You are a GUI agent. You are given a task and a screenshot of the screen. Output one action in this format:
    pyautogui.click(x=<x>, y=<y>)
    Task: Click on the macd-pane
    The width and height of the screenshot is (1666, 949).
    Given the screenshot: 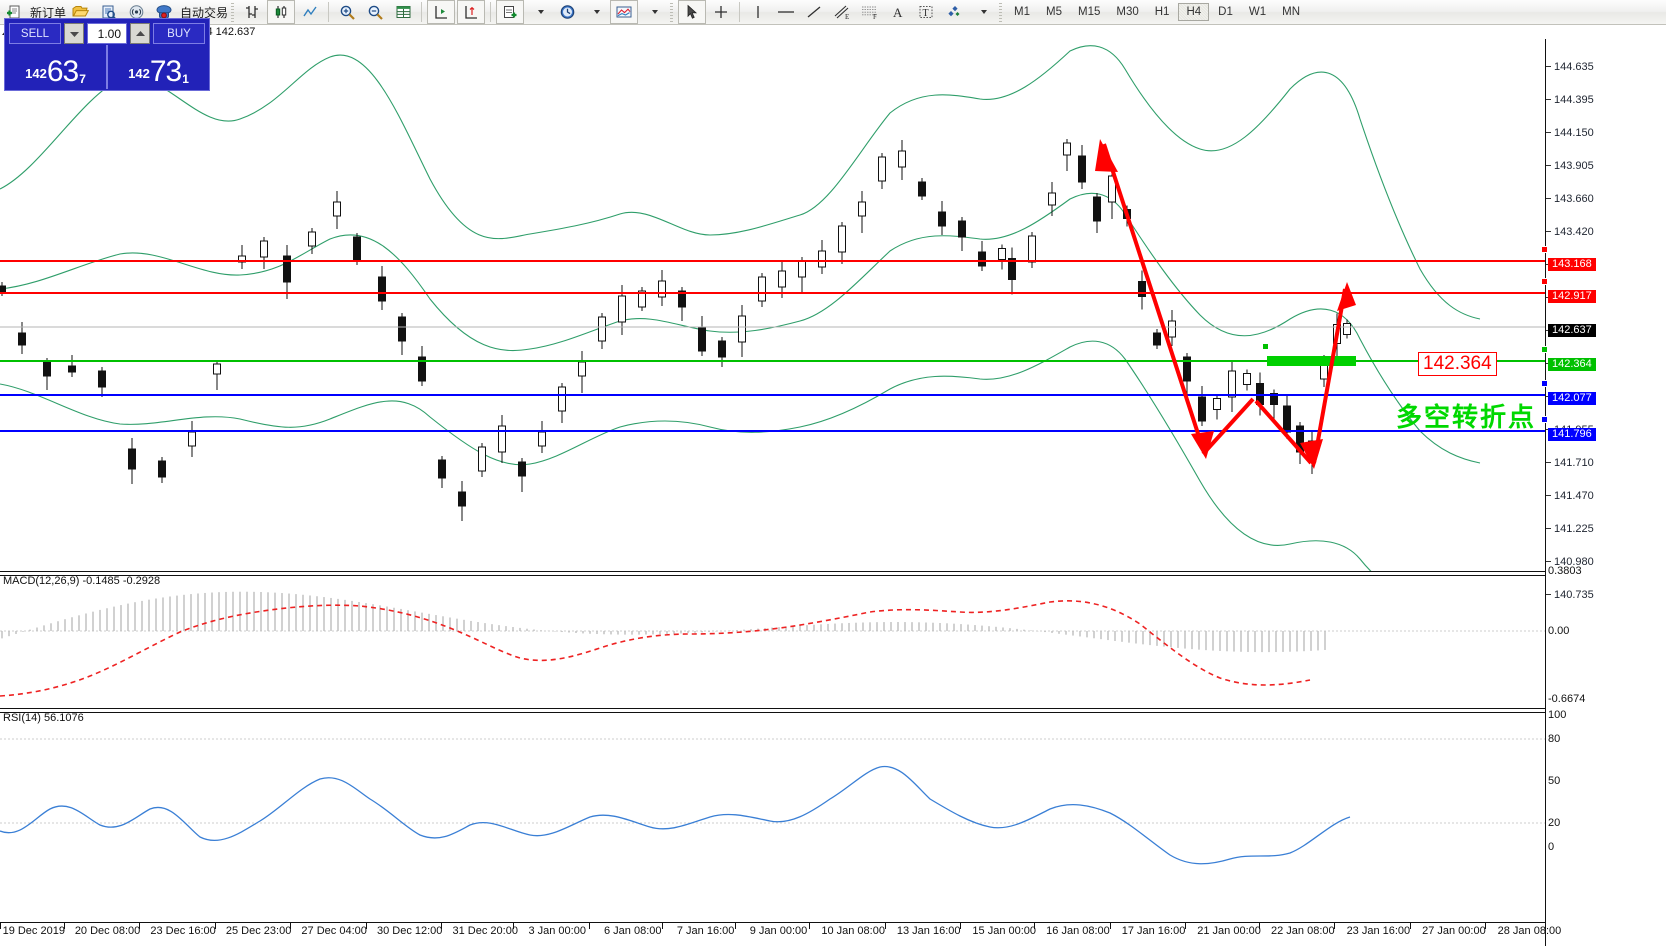 What is the action you would take?
    pyautogui.click(x=772, y=642)
    